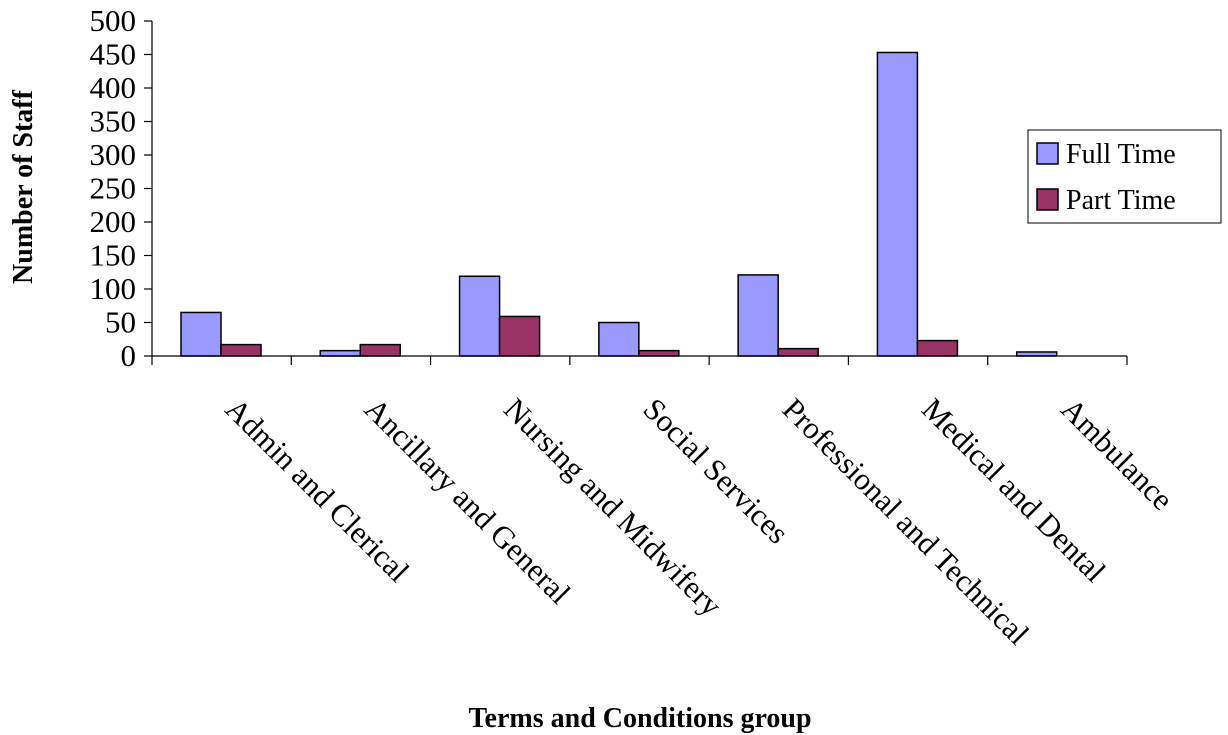 The width and height of the screenshot is (1228, 735). Describe the element at coordinates (113, 154) in the screenshot. I see `y-tick-label-6: 300` at that location.